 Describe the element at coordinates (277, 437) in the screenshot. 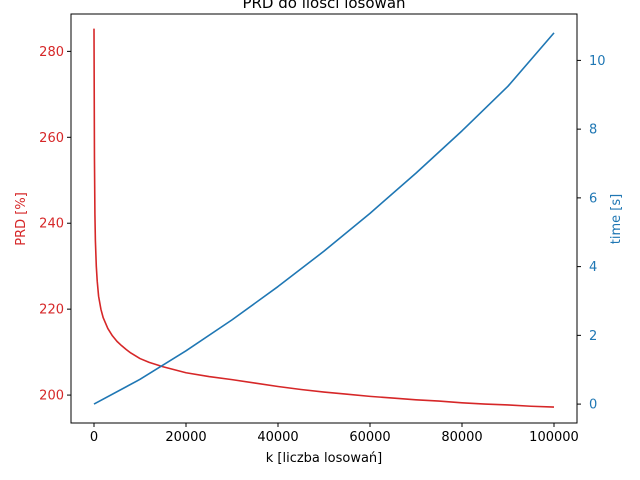

I see `x-tick-label: 40000` at that location.